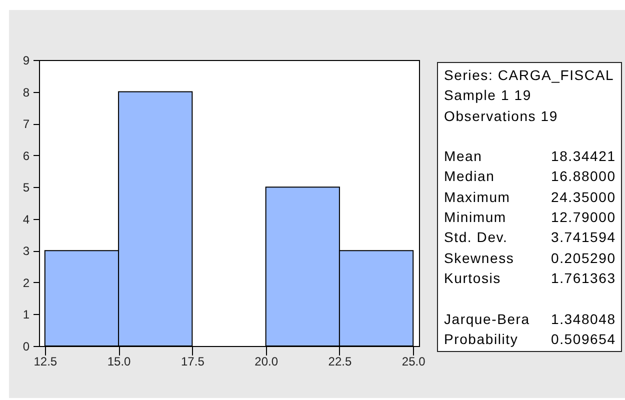 The width and height of the screenshot is (625, 400). I want to click on x-tick-label: 22.5, so click(340, 361).